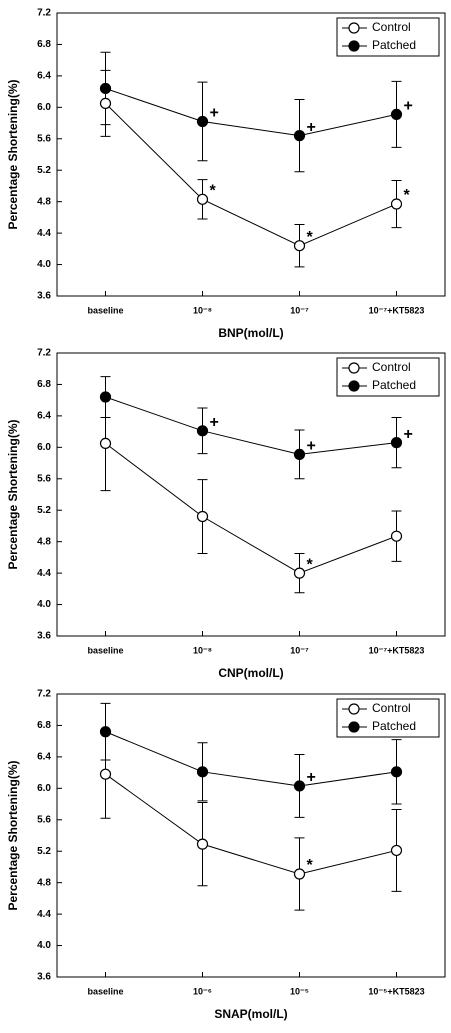 This screenshot has width=451, height=1033. What do you see at coordinates (250, 673) in the screenshot?
I see `x-axis-label: CNP(mol/L)` at bounding box center [250, 673].